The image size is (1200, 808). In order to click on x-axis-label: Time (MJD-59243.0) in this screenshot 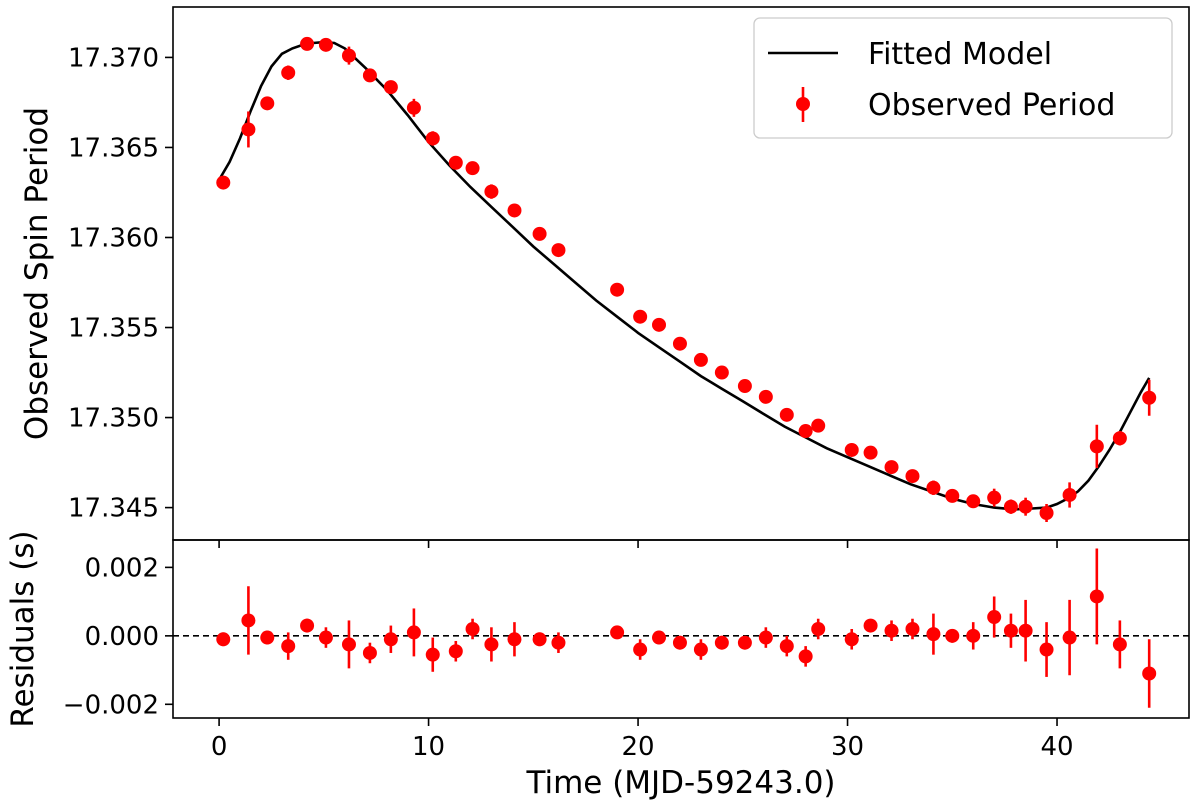, I will do `click(680, 783)`.